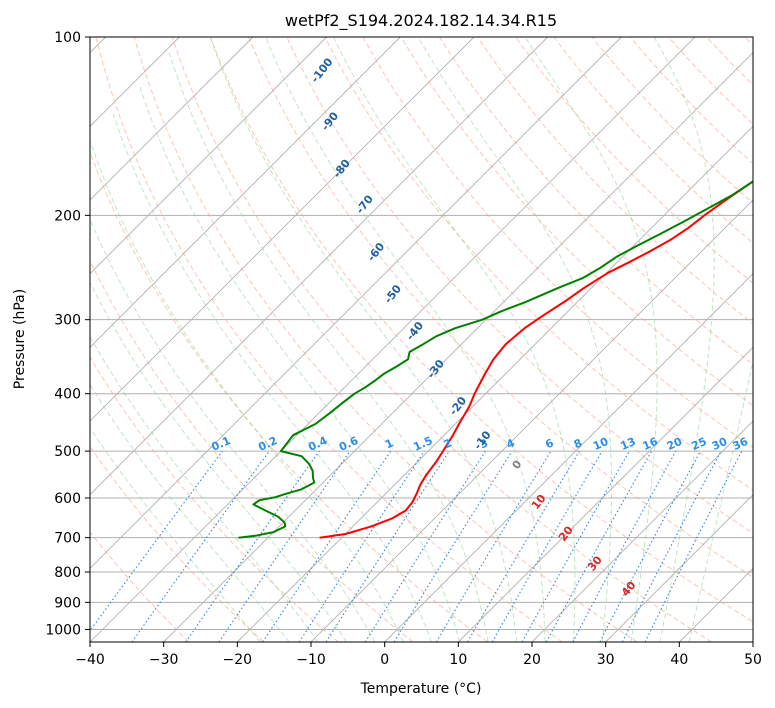  What do you see at coordinates (675, 444) in the screenshot?
I see `mixing-ratio-label: 20` at bounding box center [675, 444].